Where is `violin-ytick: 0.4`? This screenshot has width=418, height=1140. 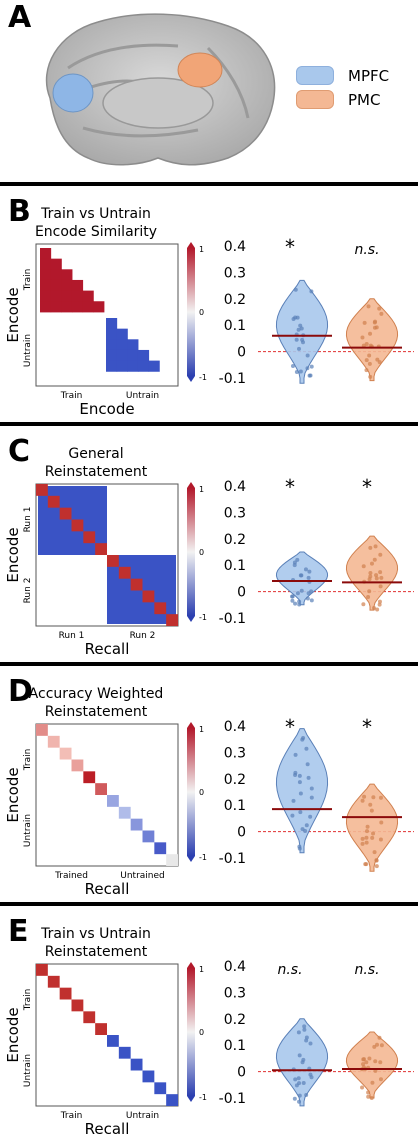
violin-ytick: 0.4 is located at coordinates (235, 967).